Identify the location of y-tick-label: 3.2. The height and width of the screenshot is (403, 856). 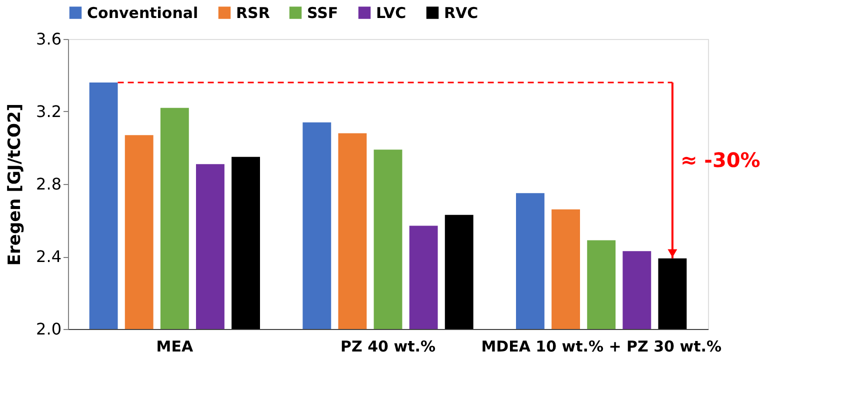
(49, 111).